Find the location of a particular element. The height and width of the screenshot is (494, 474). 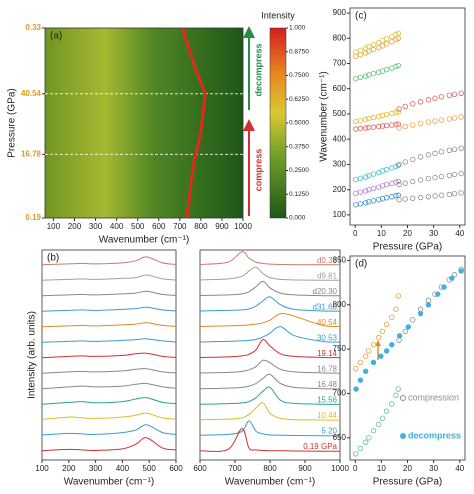

colorbar-tick-label: 1.000 is located at coordinates (297, 28).